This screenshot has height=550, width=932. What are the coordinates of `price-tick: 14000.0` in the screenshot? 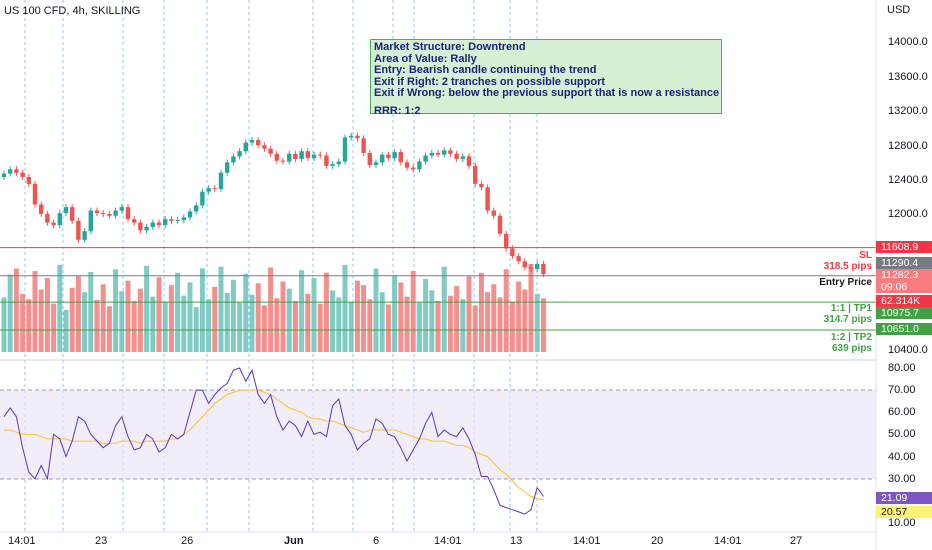 It's located at (908, 42).